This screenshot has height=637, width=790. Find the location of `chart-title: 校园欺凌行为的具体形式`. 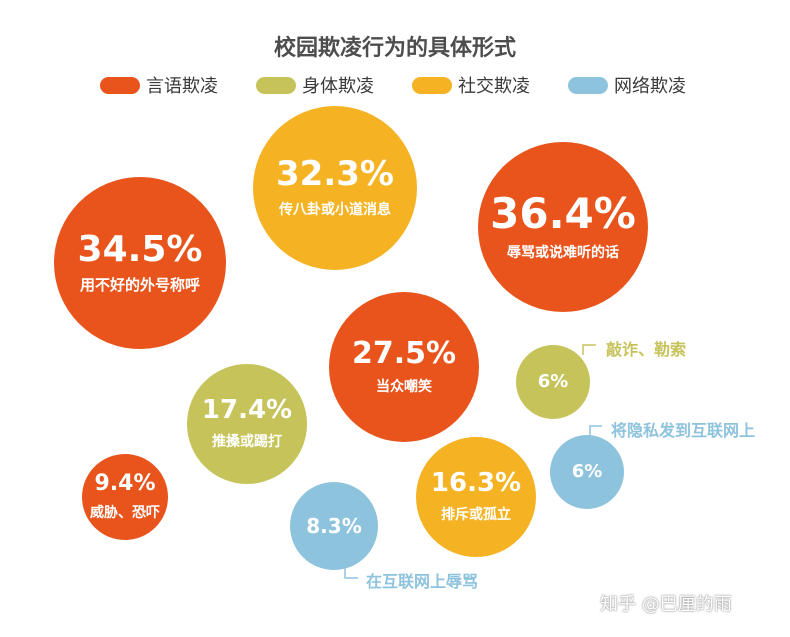

chart-title: 校园欺凌行为的具体形式 is located at coordinates (394, 48).